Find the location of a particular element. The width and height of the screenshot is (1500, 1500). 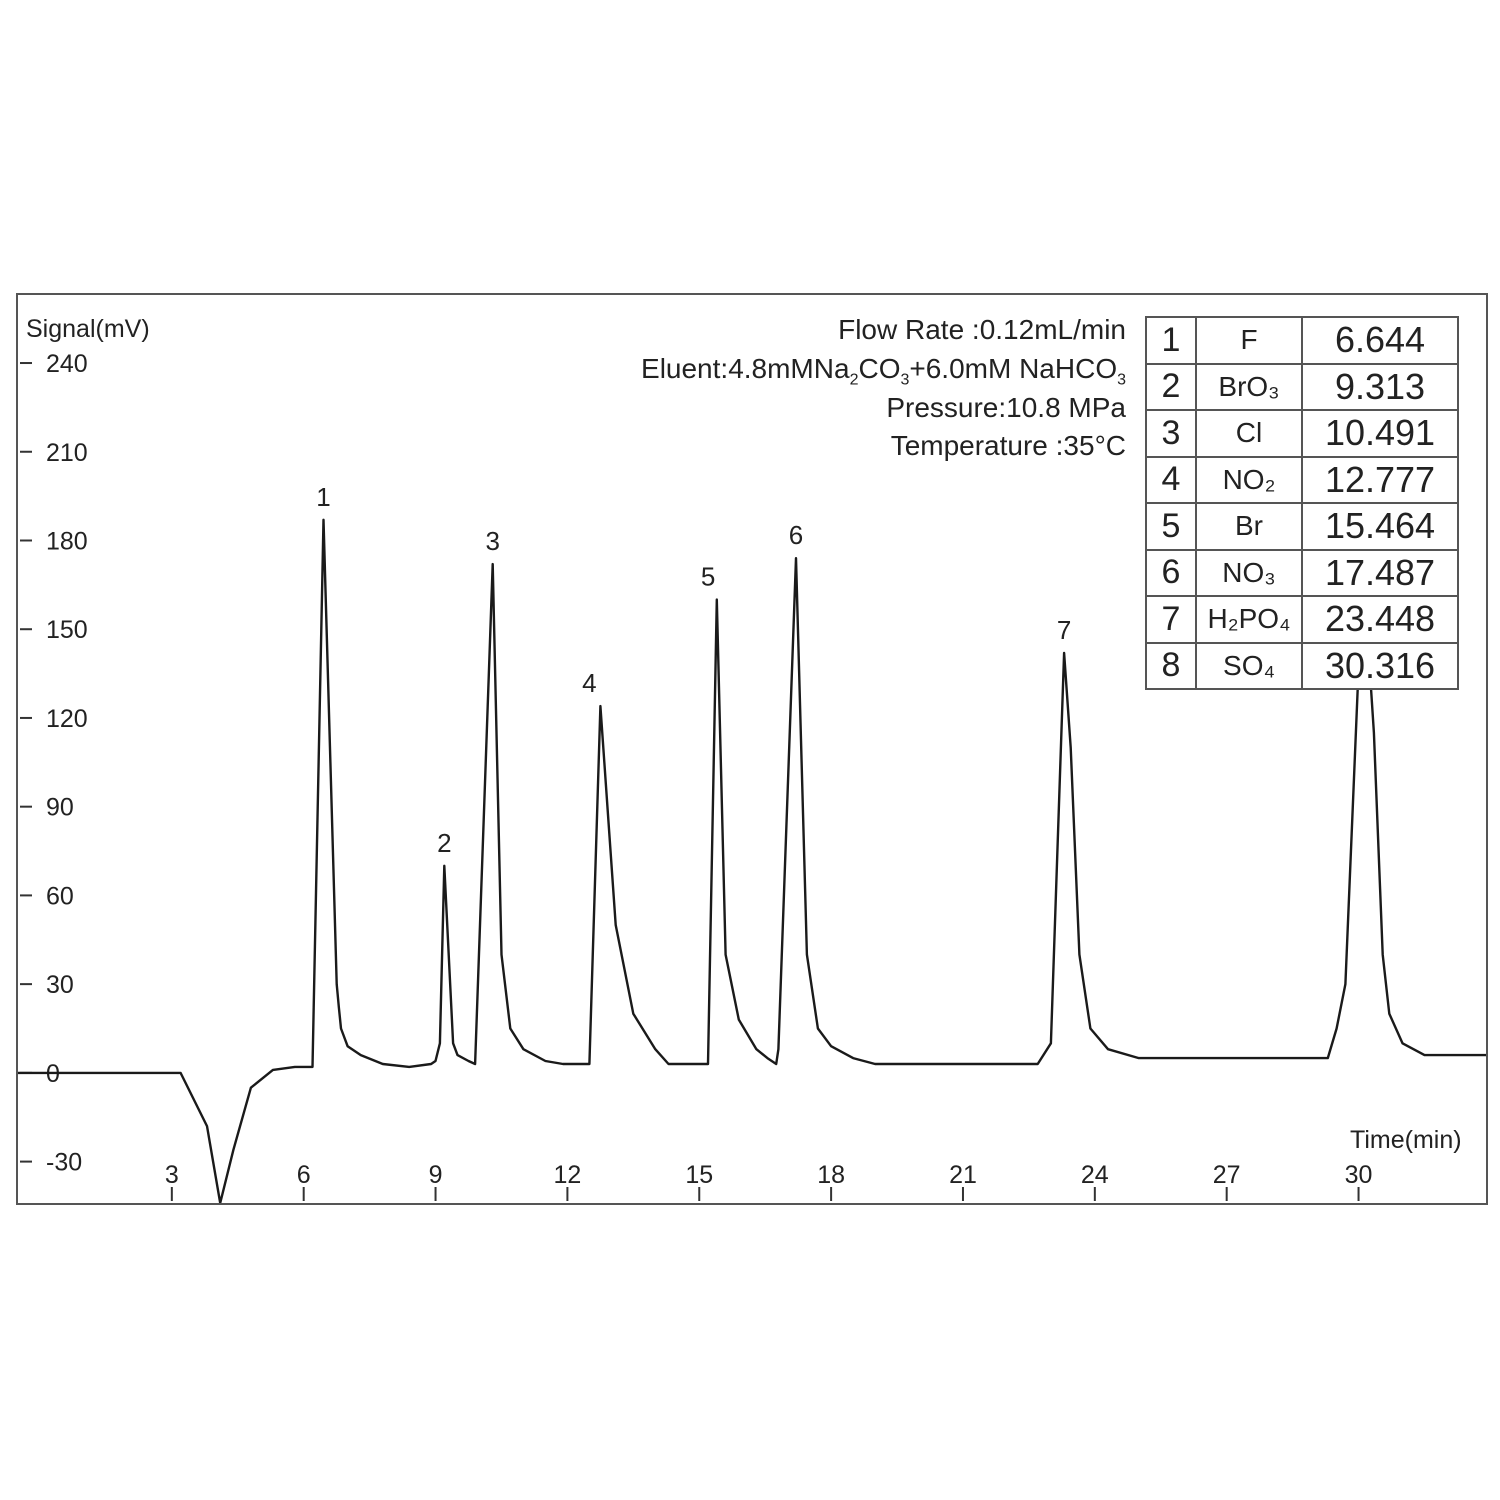

x-tick-label: 18 is located at coordinates (831, 1175).